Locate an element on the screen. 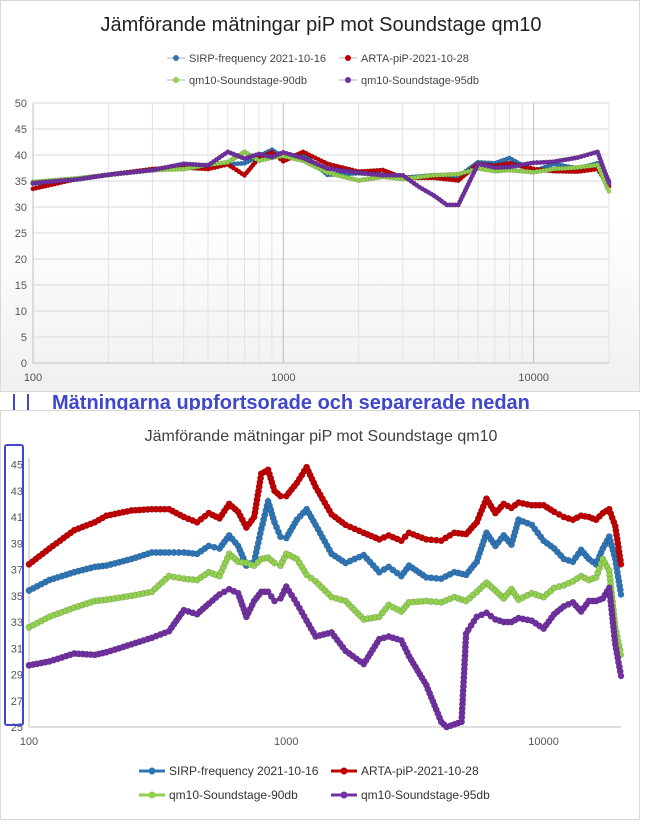 The height and width of the screenshot is (821, 654). y-tick-label: 20 is located at coordinates (21, 260).